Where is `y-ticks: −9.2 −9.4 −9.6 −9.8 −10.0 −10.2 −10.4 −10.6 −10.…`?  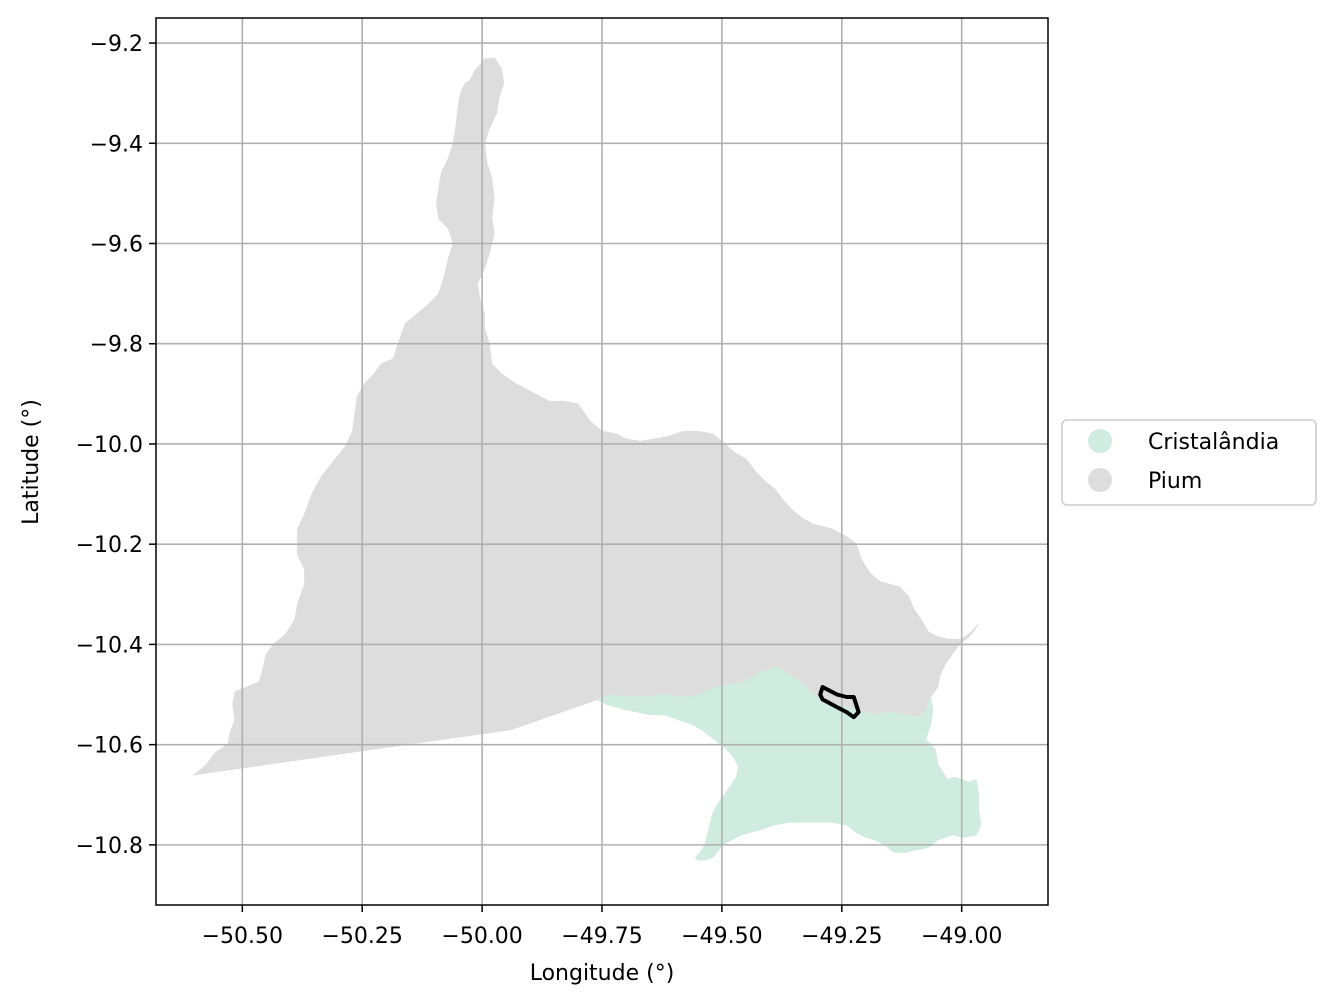 y-ticks: −9.2 −9.4 −9.6 −9.8 −10.0 −10.2 −10.4 −10.6 −10.… is located at coordinates (116, 445).